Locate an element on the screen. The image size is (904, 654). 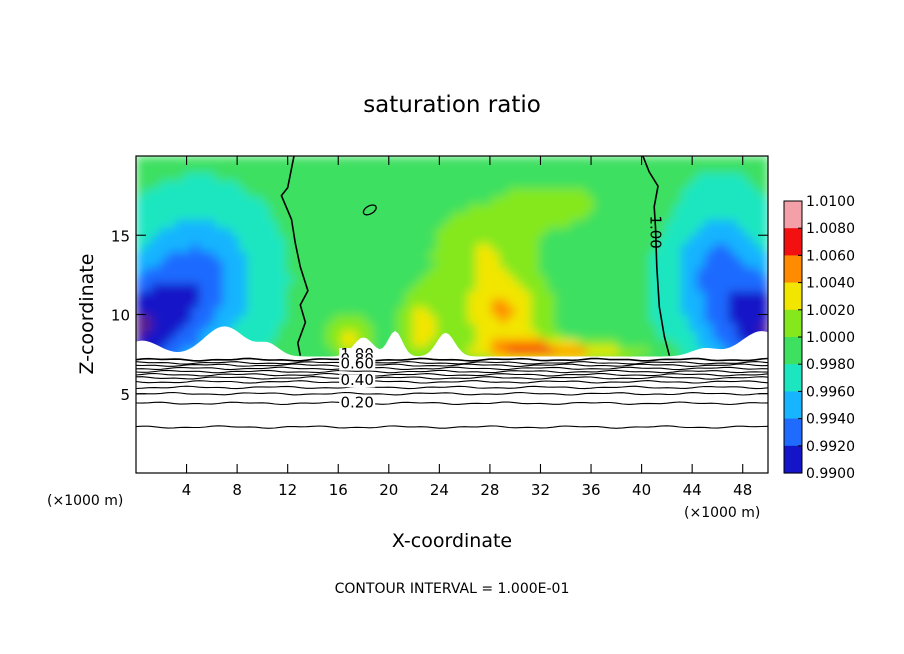
colorbar-swatch is located at coordinates (793, 269).